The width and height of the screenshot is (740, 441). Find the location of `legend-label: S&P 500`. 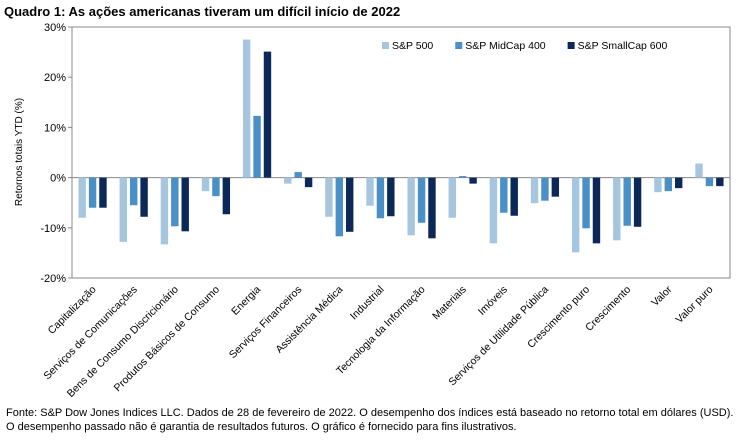

legend-label: S&P 500 is located at coordinates (412, 46).